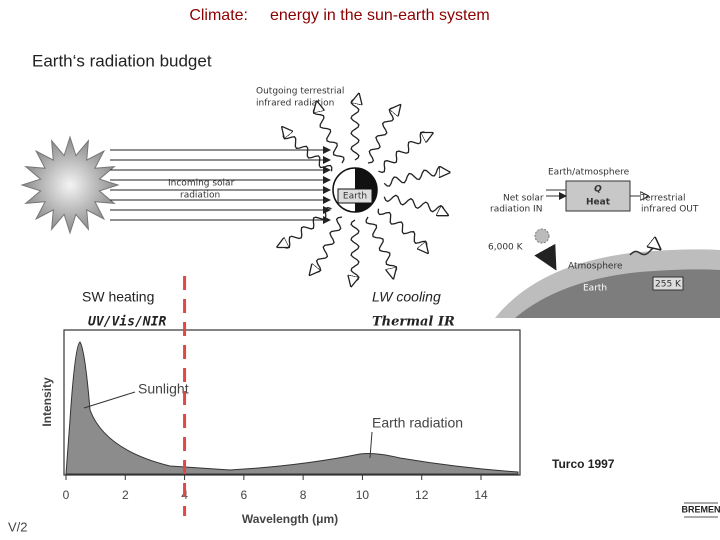 This screenshot has height=540, width=720. I want to click on small-sun, so click(542, 236).